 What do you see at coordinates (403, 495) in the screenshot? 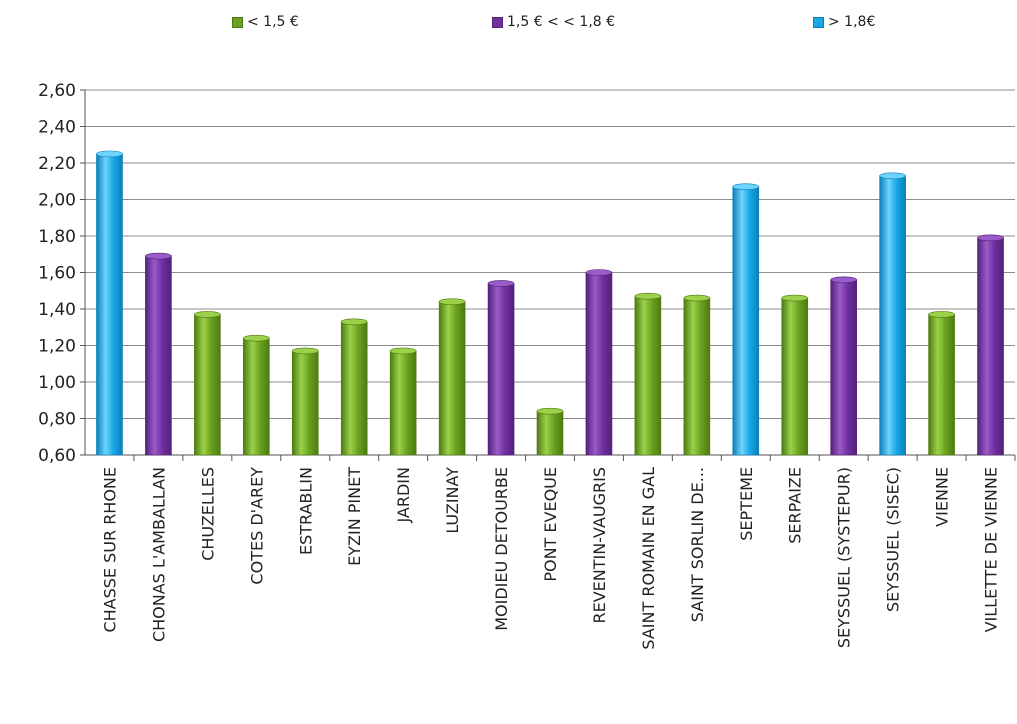
I see `x-category-label: JARDIN` at bounding box center [403, 495].